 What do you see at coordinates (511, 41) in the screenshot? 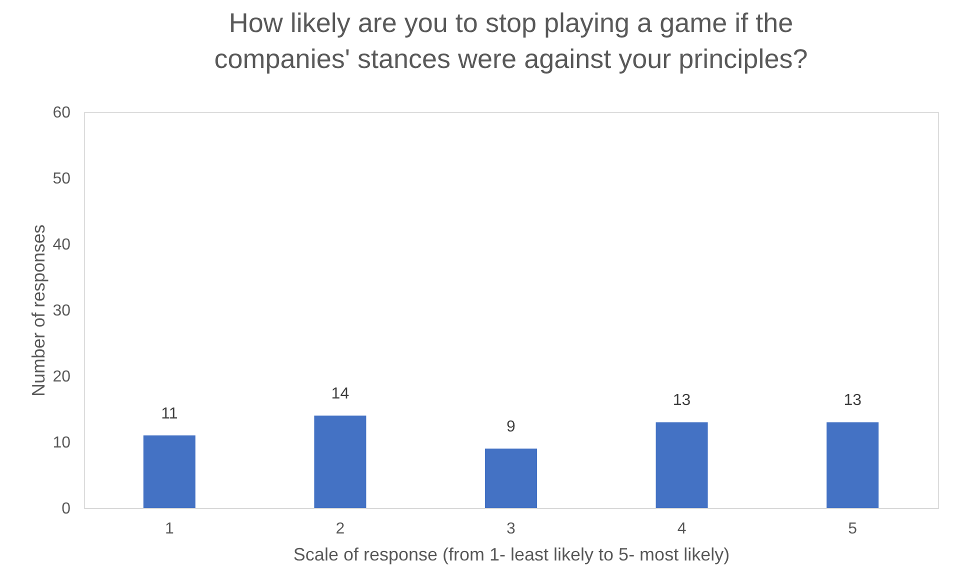
I see `chart-title: How likely are you to stop playing a game if the companies' stances were against your principles?` at bounding box center [511, 41].